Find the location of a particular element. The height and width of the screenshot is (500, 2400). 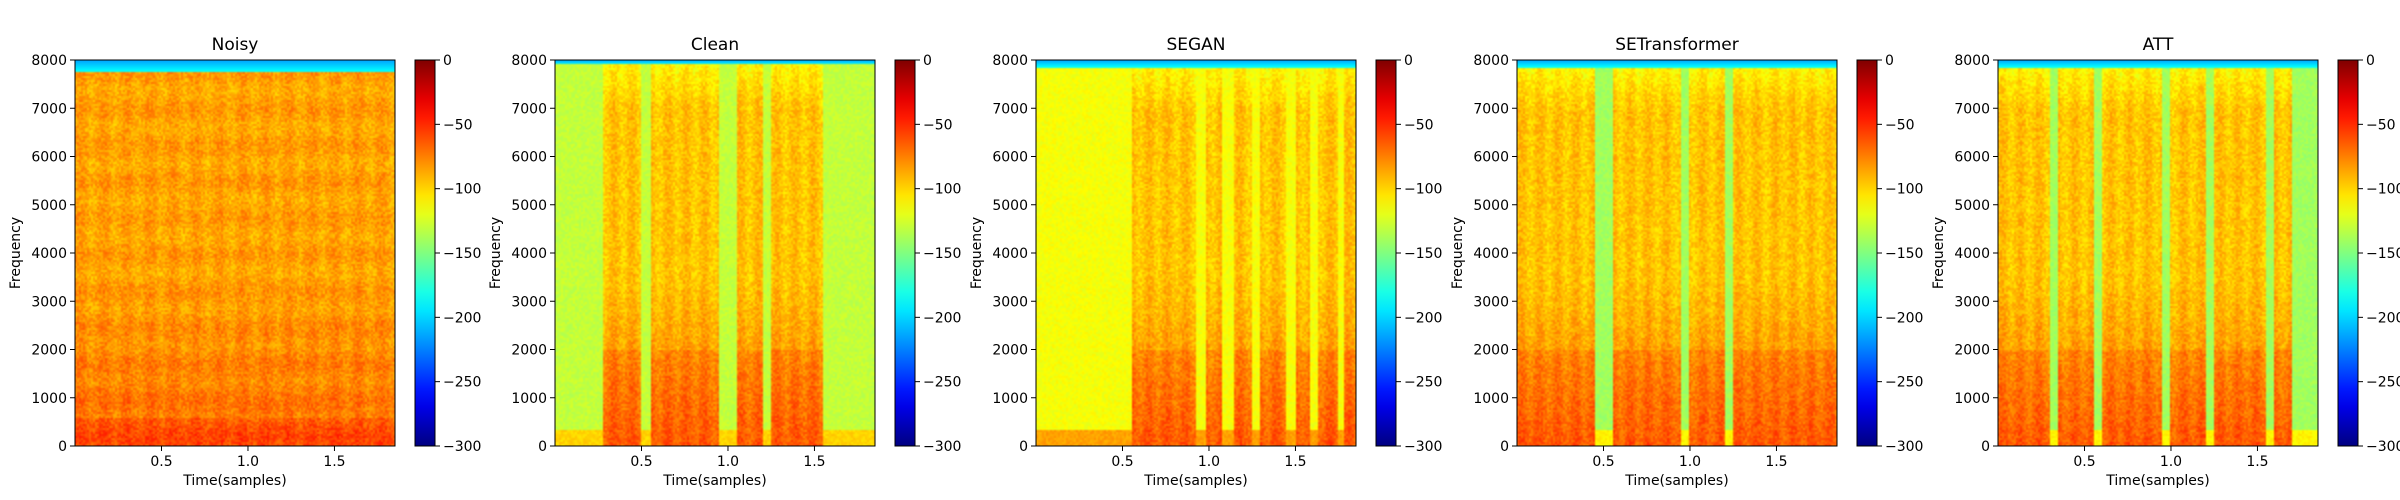

panel-title: Noisy is located at coordinates (235, 45).